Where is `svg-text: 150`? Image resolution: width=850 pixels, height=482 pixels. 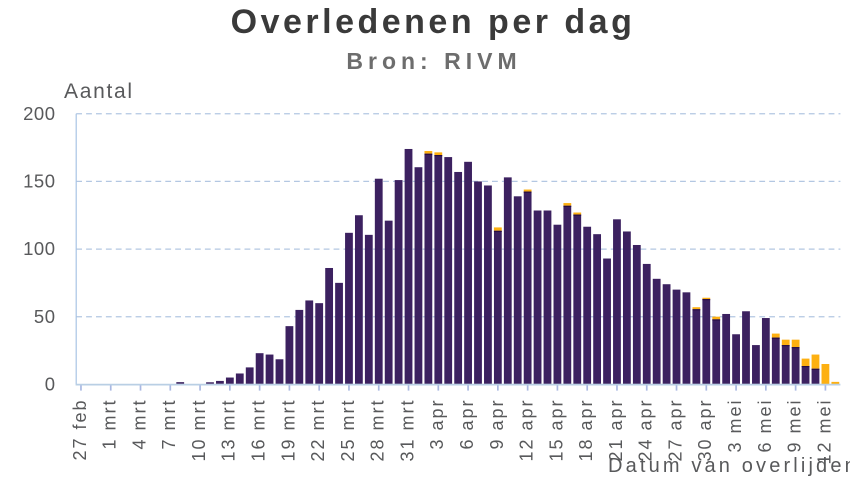
svg-text: 150 is located at coordinates (39, 181).